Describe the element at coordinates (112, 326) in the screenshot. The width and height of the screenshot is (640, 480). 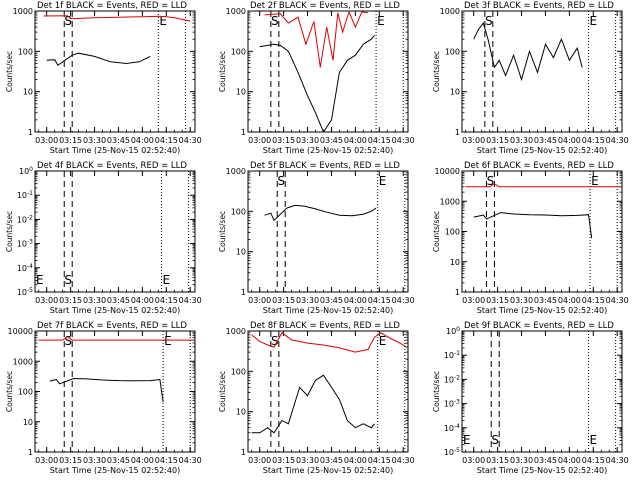
I see `panel-title: Det 7f BLACK = Events, RED = LLD` at that location.